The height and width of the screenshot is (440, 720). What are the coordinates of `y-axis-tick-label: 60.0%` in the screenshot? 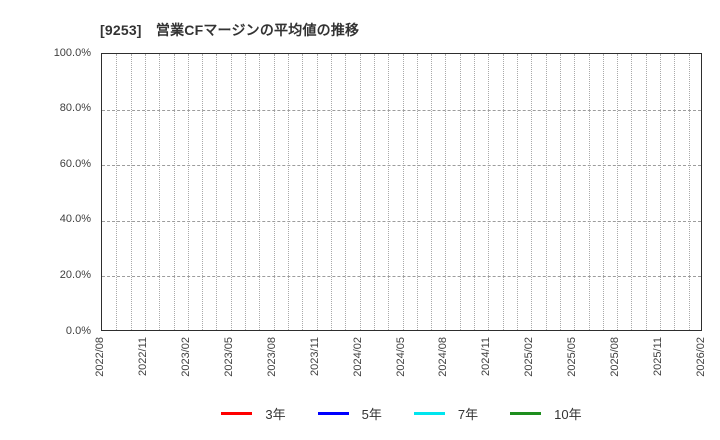 It's located at (75, 163).